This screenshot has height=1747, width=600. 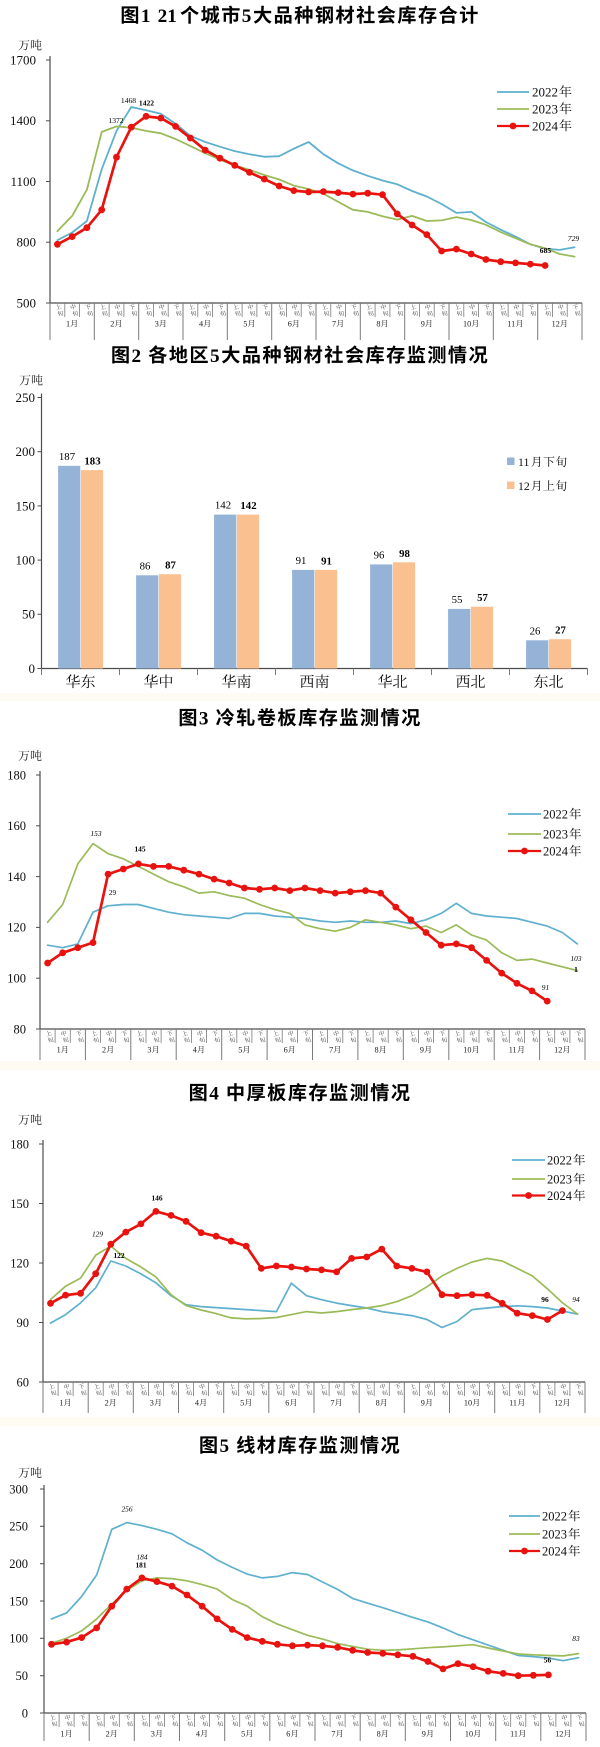 What do you see at coordinates (23, 1382) in the screenshot?
I see `svg-text: 60` at bounding box center [23, 1382].